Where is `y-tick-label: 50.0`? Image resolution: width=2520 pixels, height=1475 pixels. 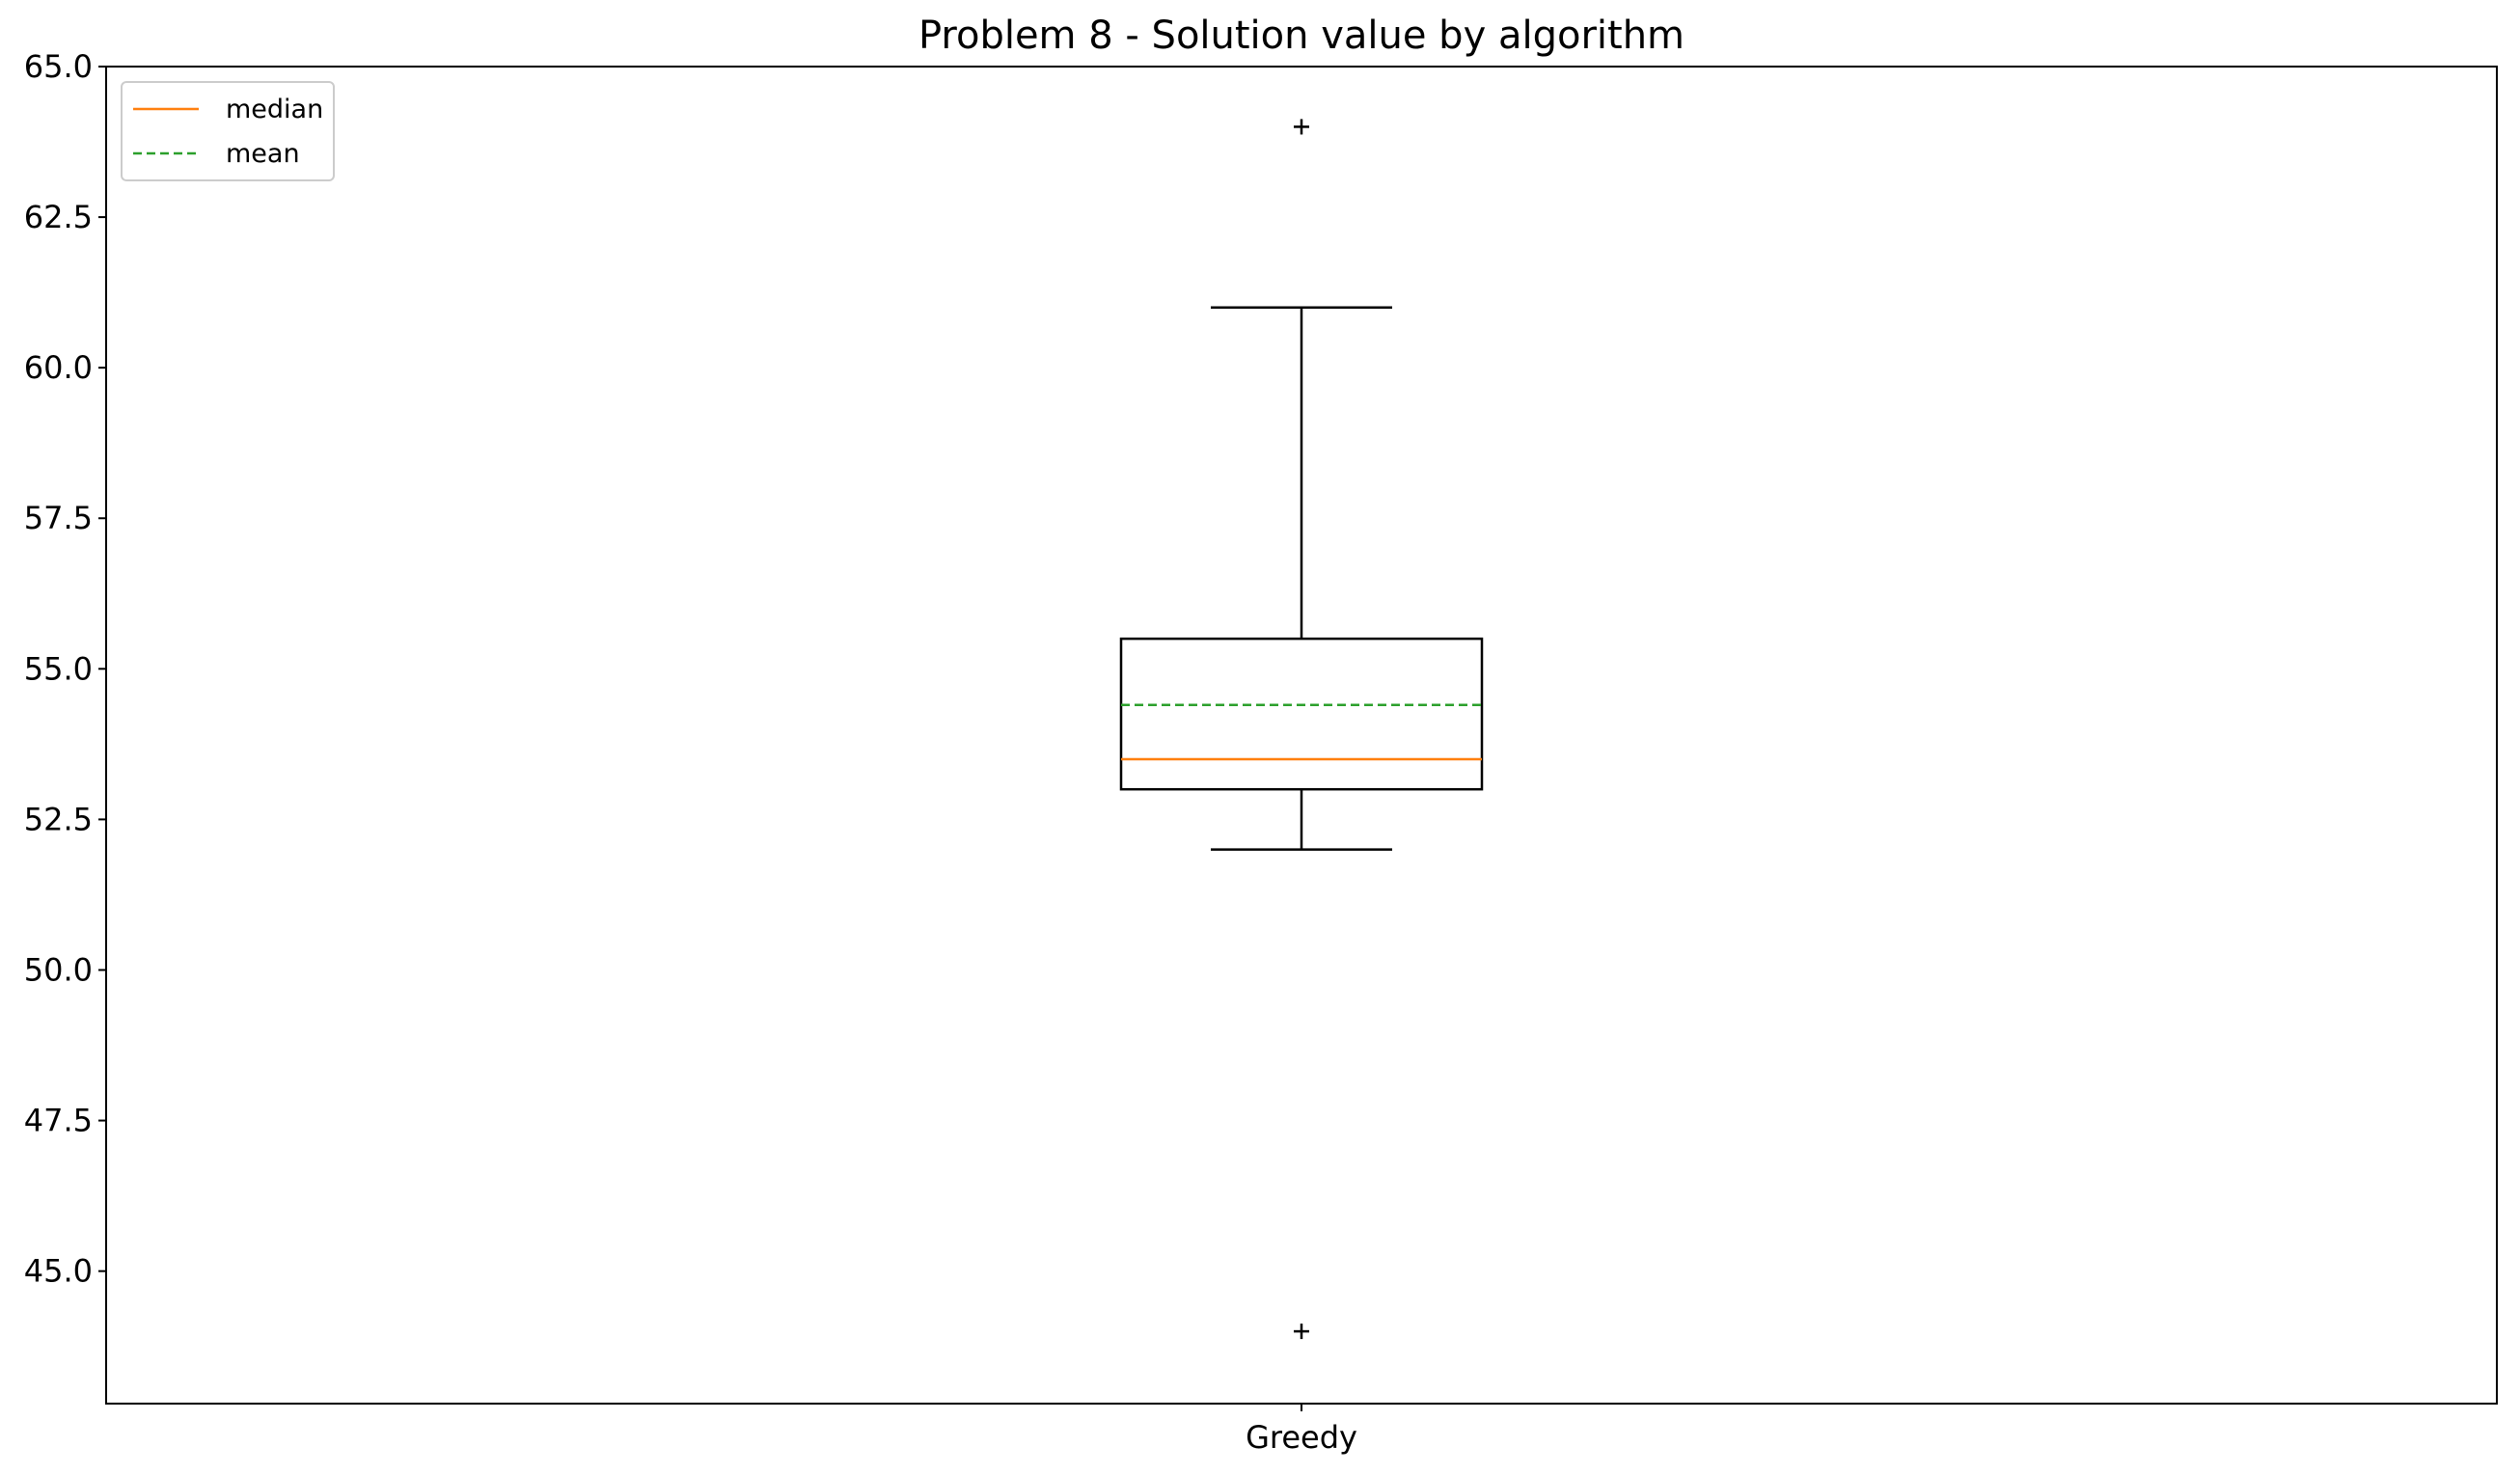
y-tick-label: 50.0 is located at coordinates (59, 970).